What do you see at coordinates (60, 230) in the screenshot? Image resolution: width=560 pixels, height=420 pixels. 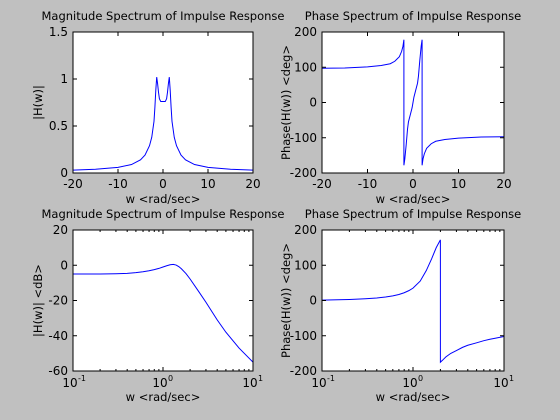 I see `y-tick-label: 20` at bounding box center [60, 230].